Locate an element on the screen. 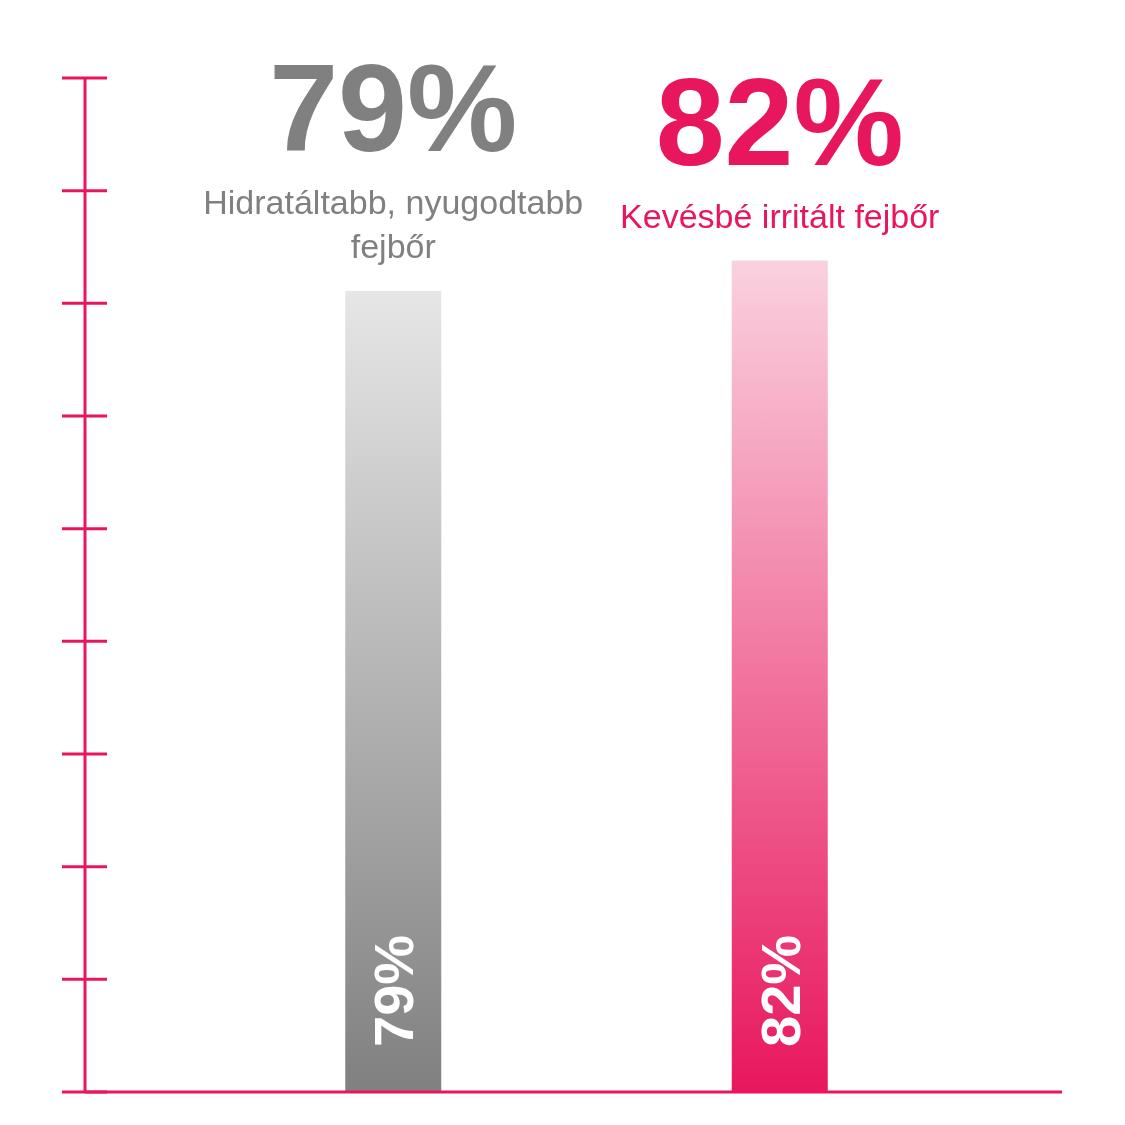 The width and height of the screenshot is (1125, 1125). text: 79% is located at coordinates (393, 107).